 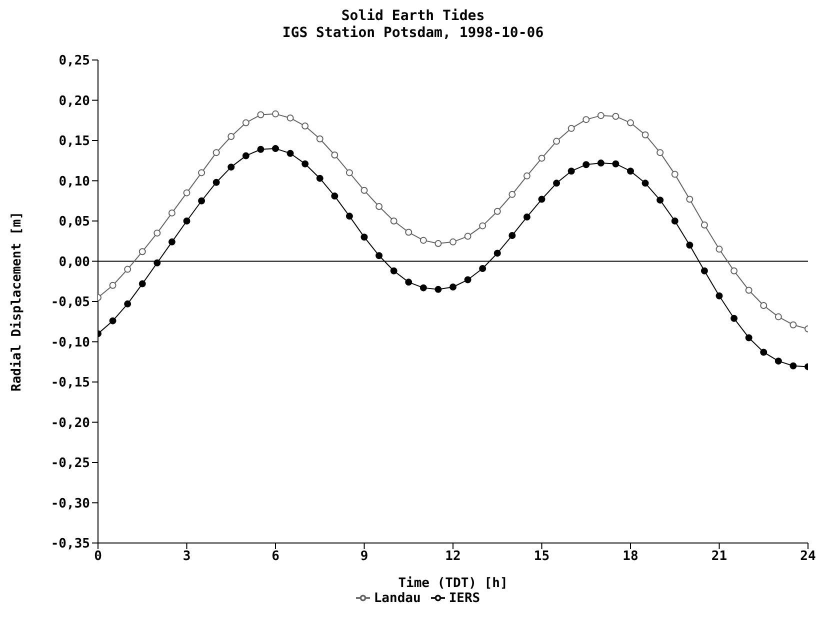 I want to click on y-tick-label: 0,15, so click(x=74, y=142).